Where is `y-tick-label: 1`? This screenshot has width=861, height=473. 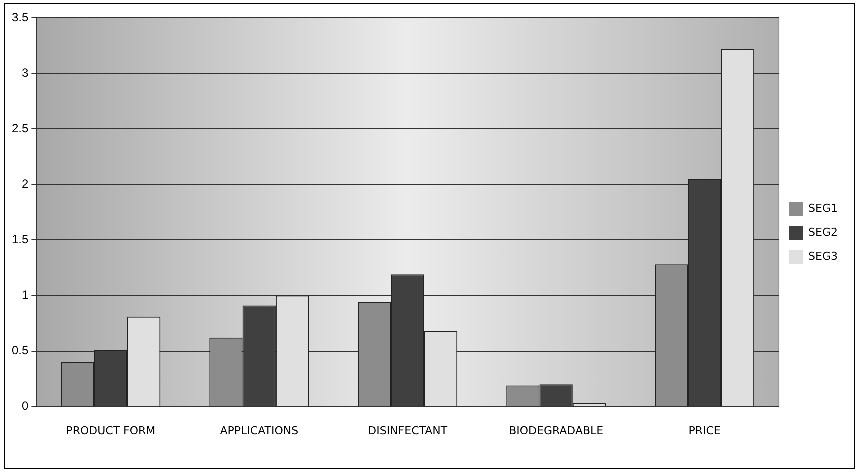 y-tick-label: 1 is located at coordinates (25, 295).